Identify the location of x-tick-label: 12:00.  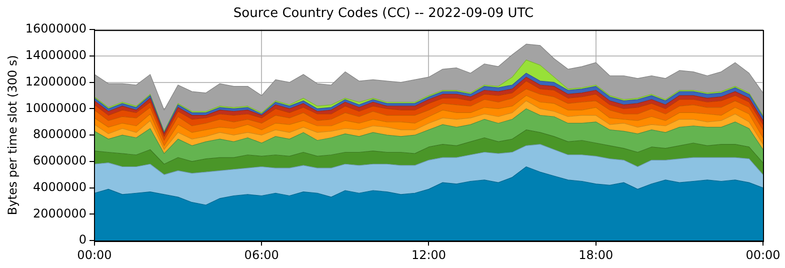
(428, 255).